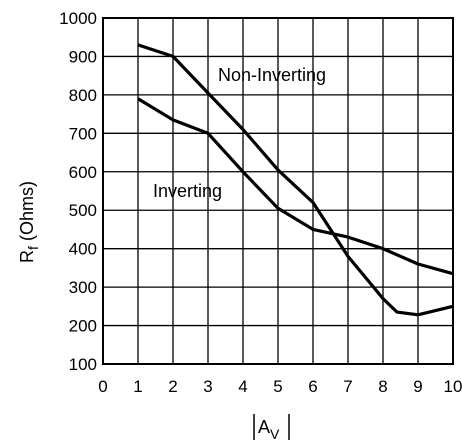 The width and height of the screenshot is (462, 447). What do you see at coordinates (264, 427) in the screenshot?
I see `x-axis-label-main: A` at bounding box center [264, 427].